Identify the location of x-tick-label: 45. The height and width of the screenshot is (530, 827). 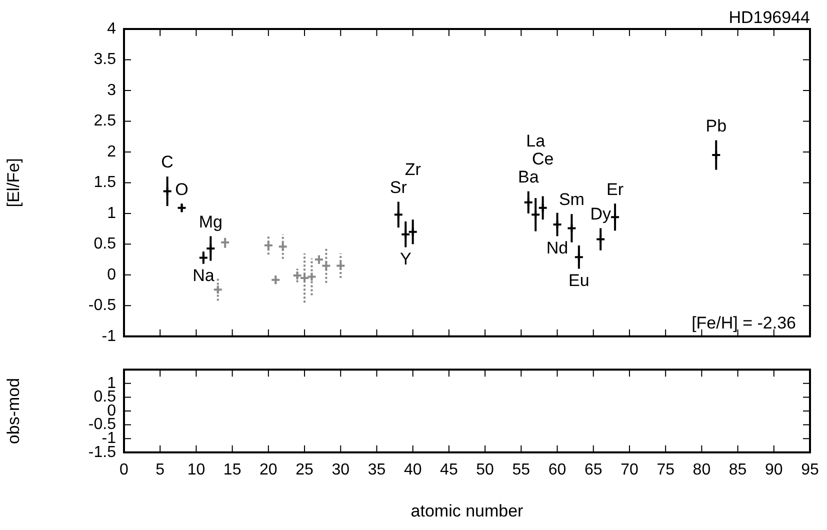
(449, 469).